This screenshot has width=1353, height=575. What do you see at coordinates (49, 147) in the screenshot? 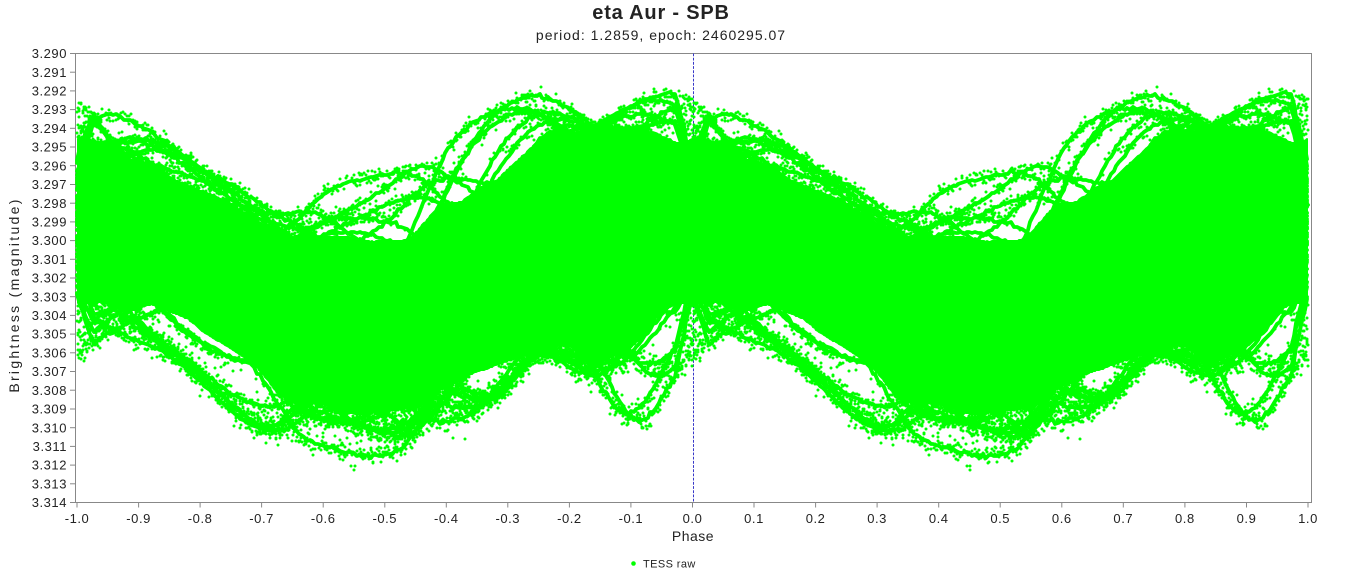
I see `svg-text: 3.295` at bounding box center [49, 147].